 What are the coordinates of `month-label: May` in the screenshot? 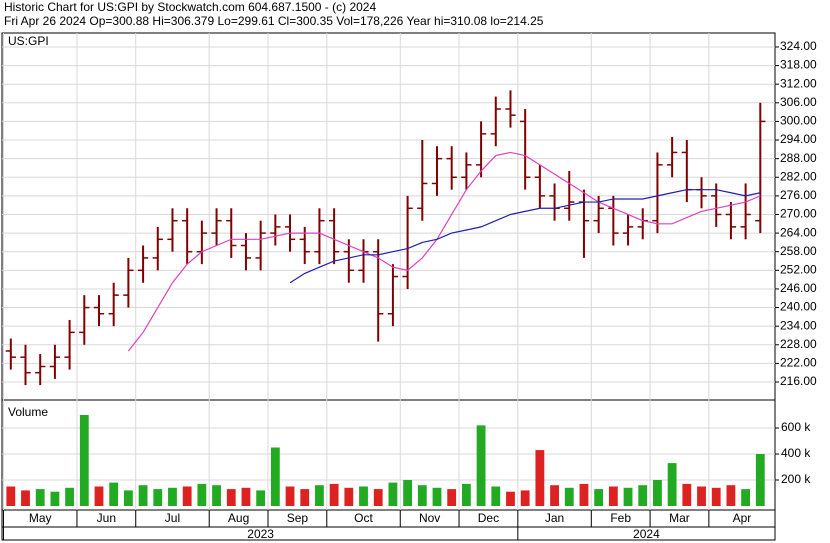 It's located at (40, 518).